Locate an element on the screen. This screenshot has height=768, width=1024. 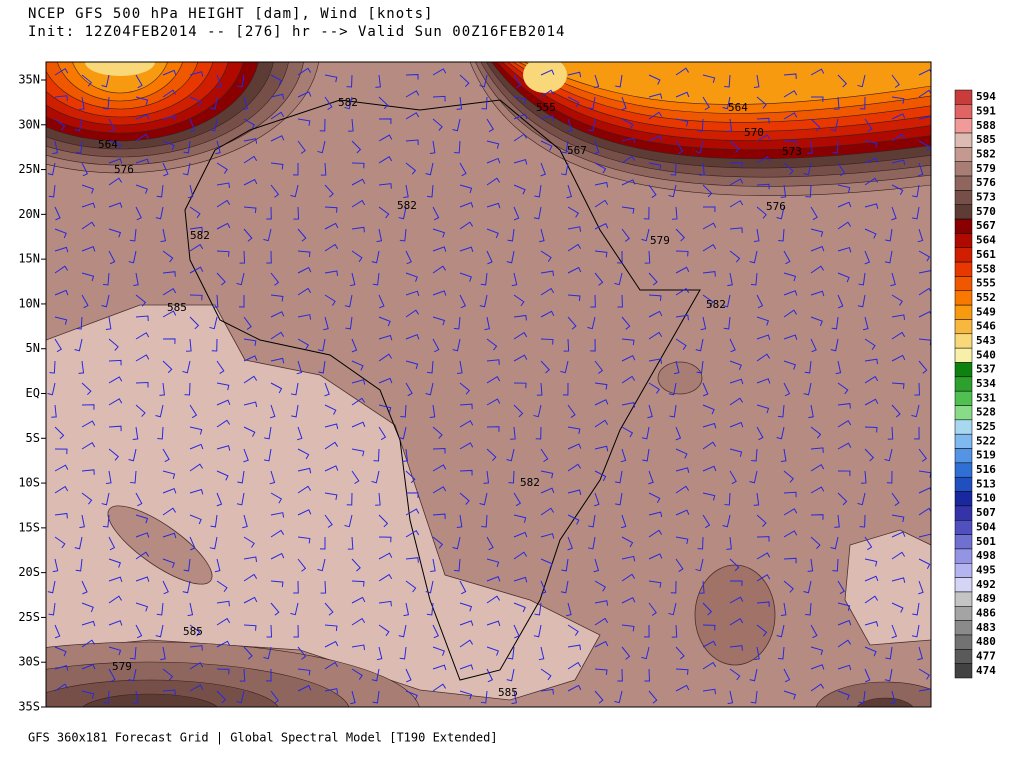
colorbar-label: 552 is located at coordinates (986, 297).